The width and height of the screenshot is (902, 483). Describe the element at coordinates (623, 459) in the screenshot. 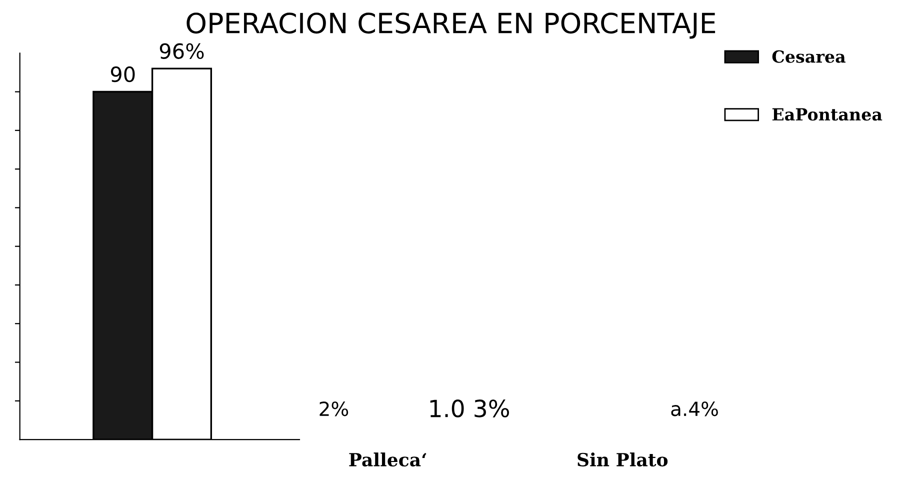

I see `text: Sin Plato` at that location.